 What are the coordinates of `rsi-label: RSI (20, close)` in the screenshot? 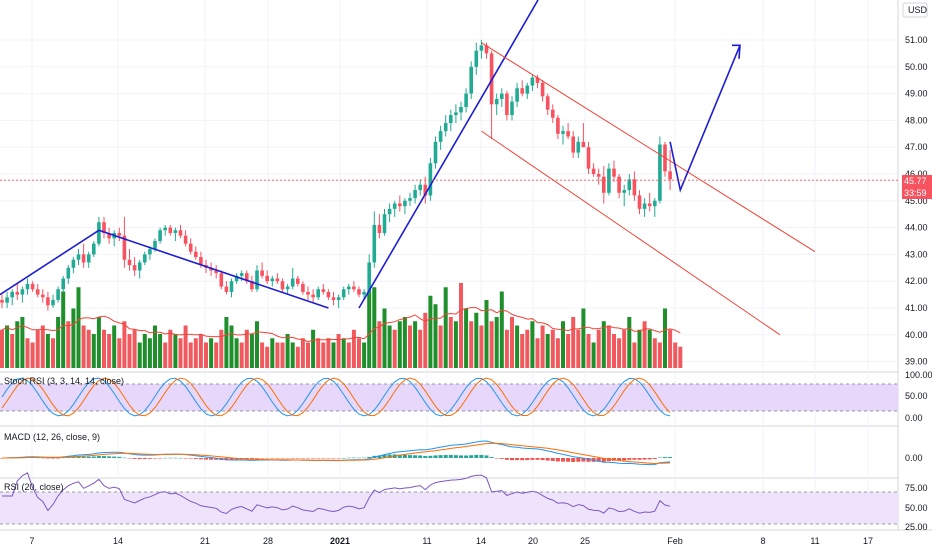 It's located at (34, 487).